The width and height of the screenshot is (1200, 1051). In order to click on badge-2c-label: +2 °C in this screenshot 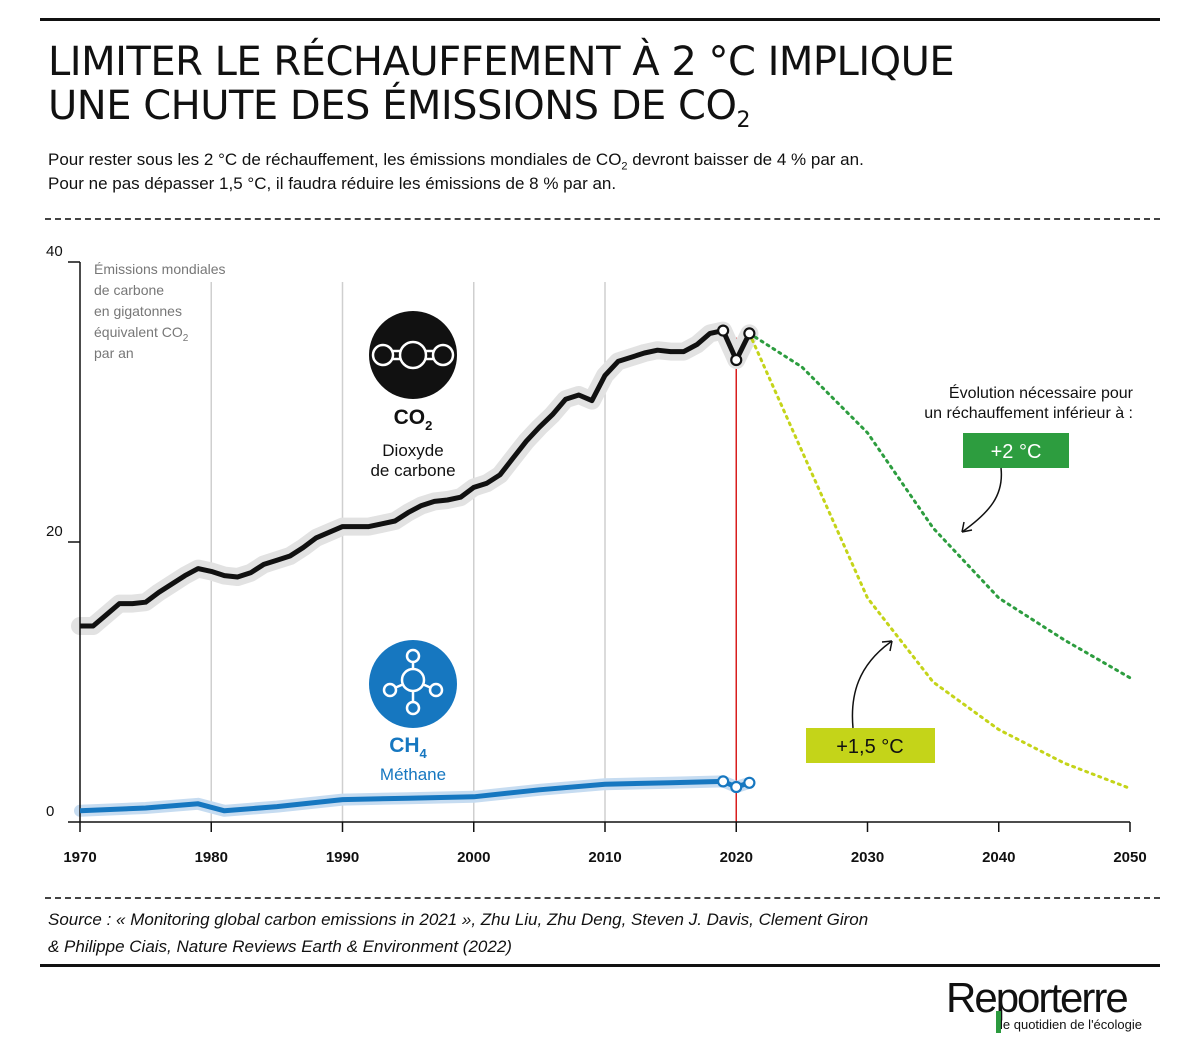, I will do `click(1016, 452)`.